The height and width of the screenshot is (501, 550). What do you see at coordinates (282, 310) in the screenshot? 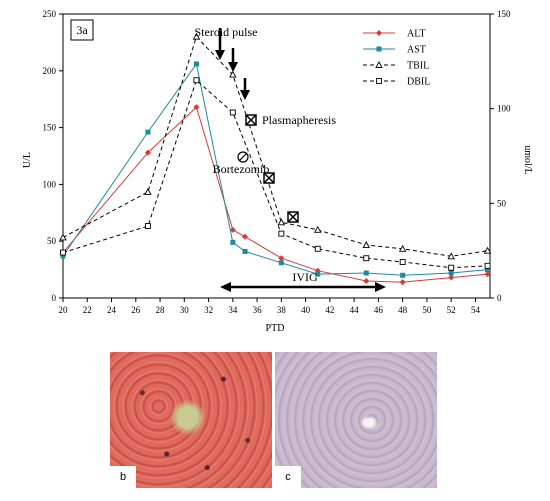
I see `x-tick-label: 38` at bounding box center [282, 310].